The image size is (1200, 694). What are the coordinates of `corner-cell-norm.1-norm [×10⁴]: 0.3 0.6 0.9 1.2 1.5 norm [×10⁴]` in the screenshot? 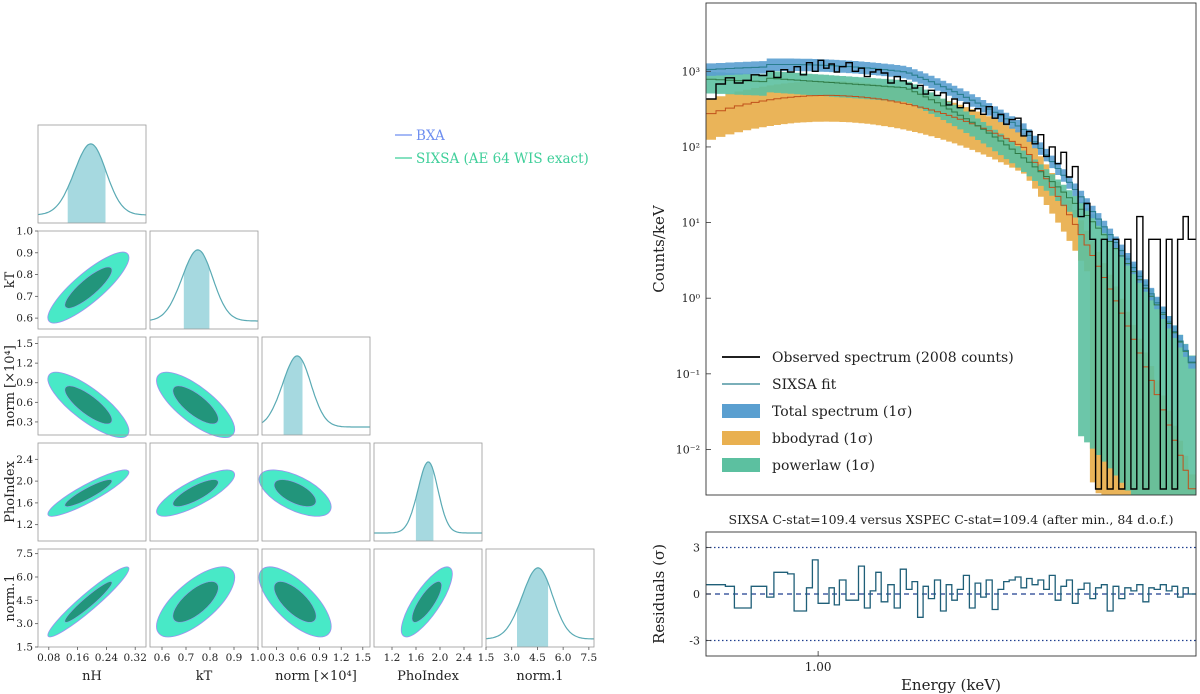 It's located at (314, 616).